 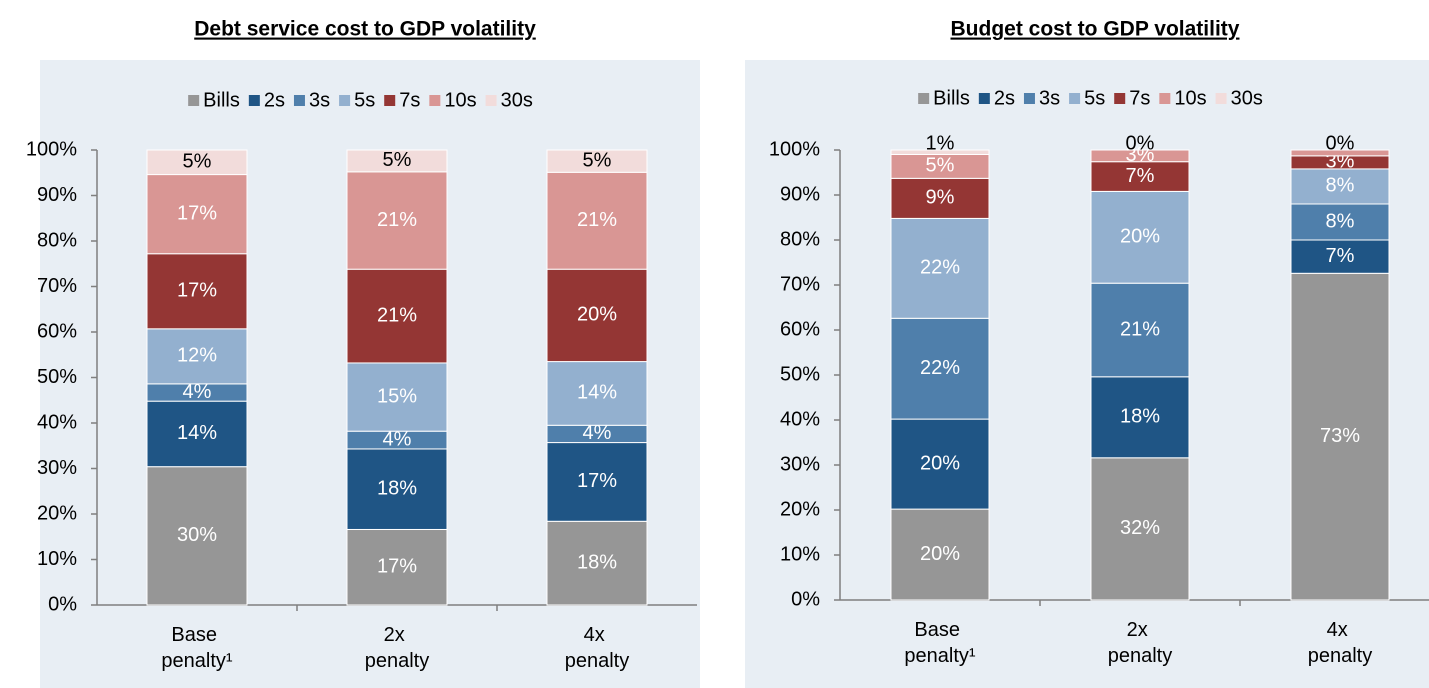 I want to click on legend-label: 3s, so click(x=319, y=100).